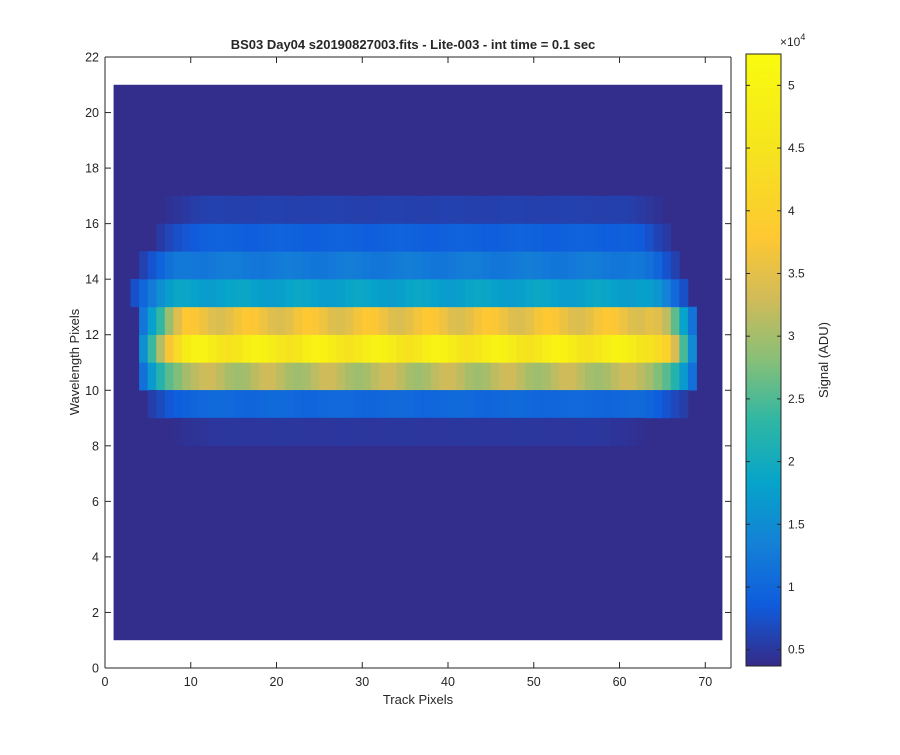 This screenshot has width=900, height=755. I want to click on y-tick-label: 2, so click(95, 613).